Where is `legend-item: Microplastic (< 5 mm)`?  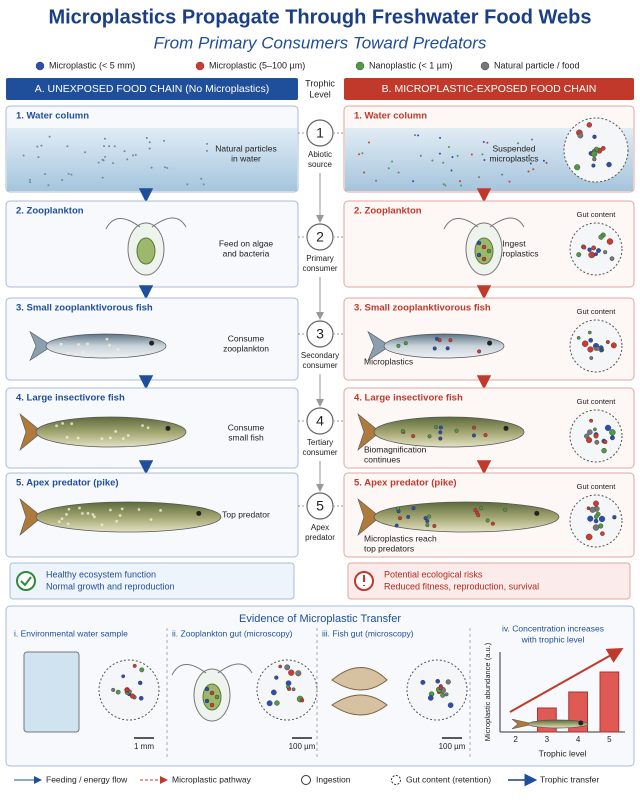
legend-item: Microplastic (< 5 mm) is located at coordinates (92, 65).